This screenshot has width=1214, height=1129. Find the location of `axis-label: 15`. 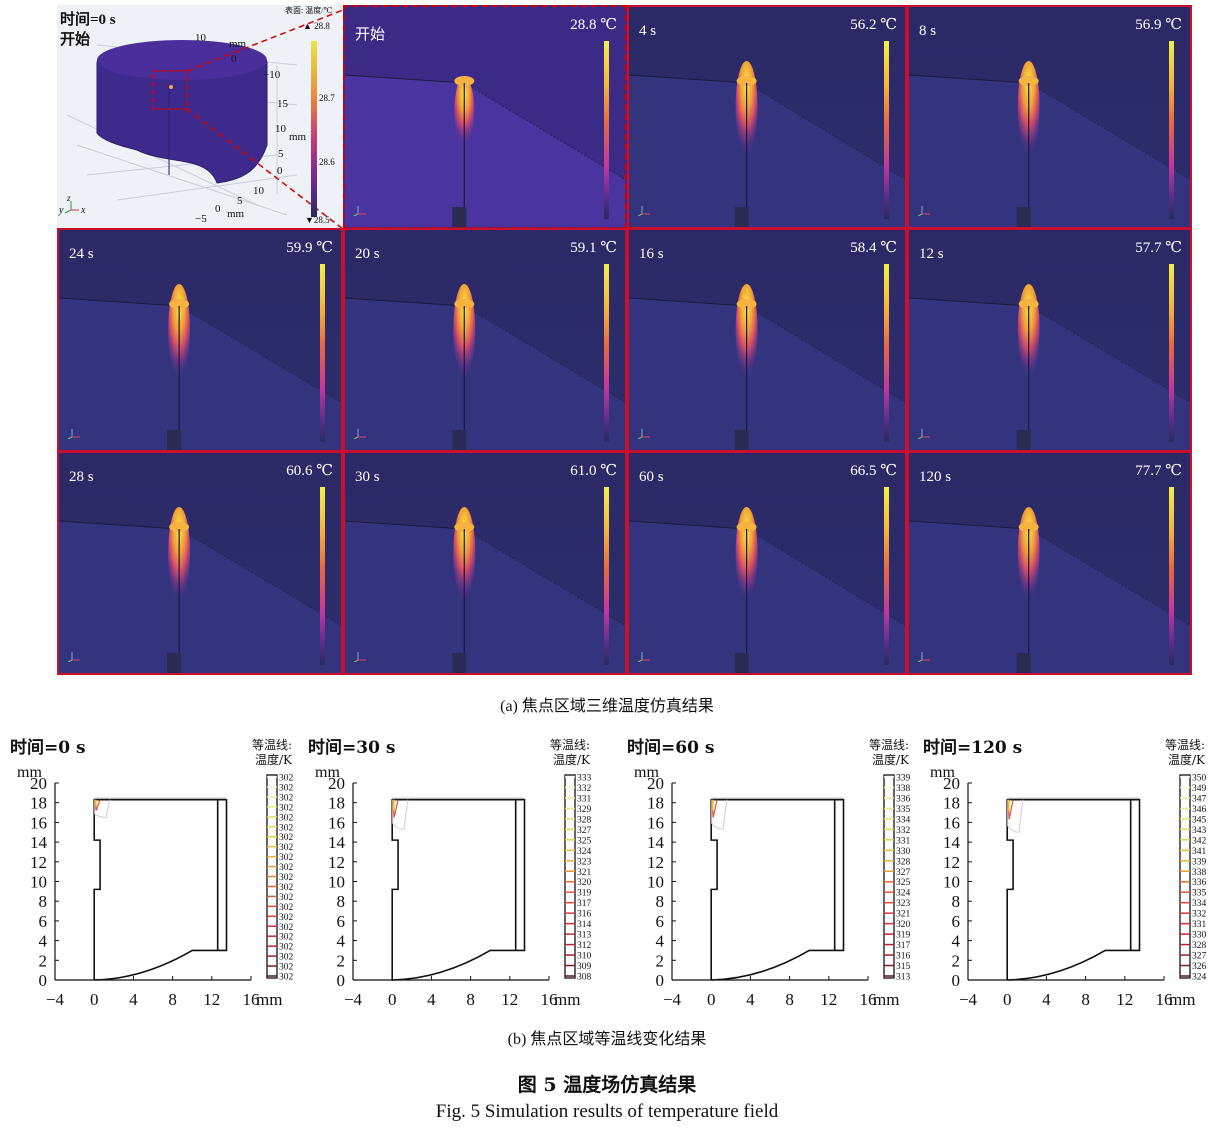

axis-label: 15 is located at coordinates (282, 104).